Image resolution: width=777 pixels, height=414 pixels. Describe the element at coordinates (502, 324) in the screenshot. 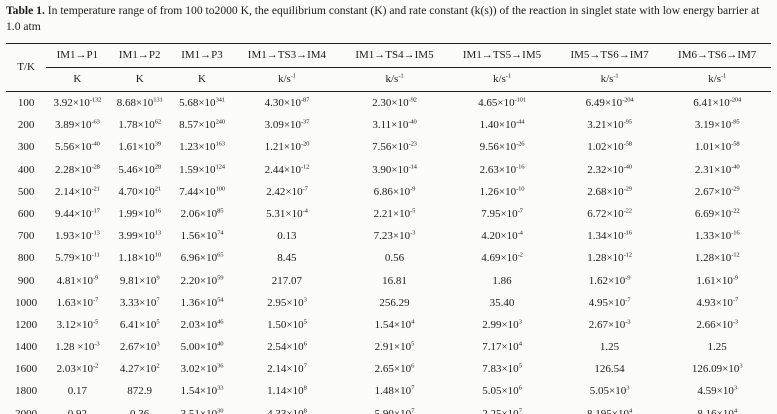

I see `value-cell: 2.99×10³` at that location.